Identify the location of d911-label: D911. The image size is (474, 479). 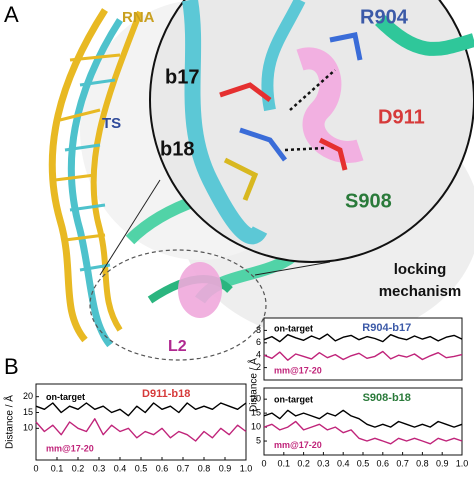
(401, 117).